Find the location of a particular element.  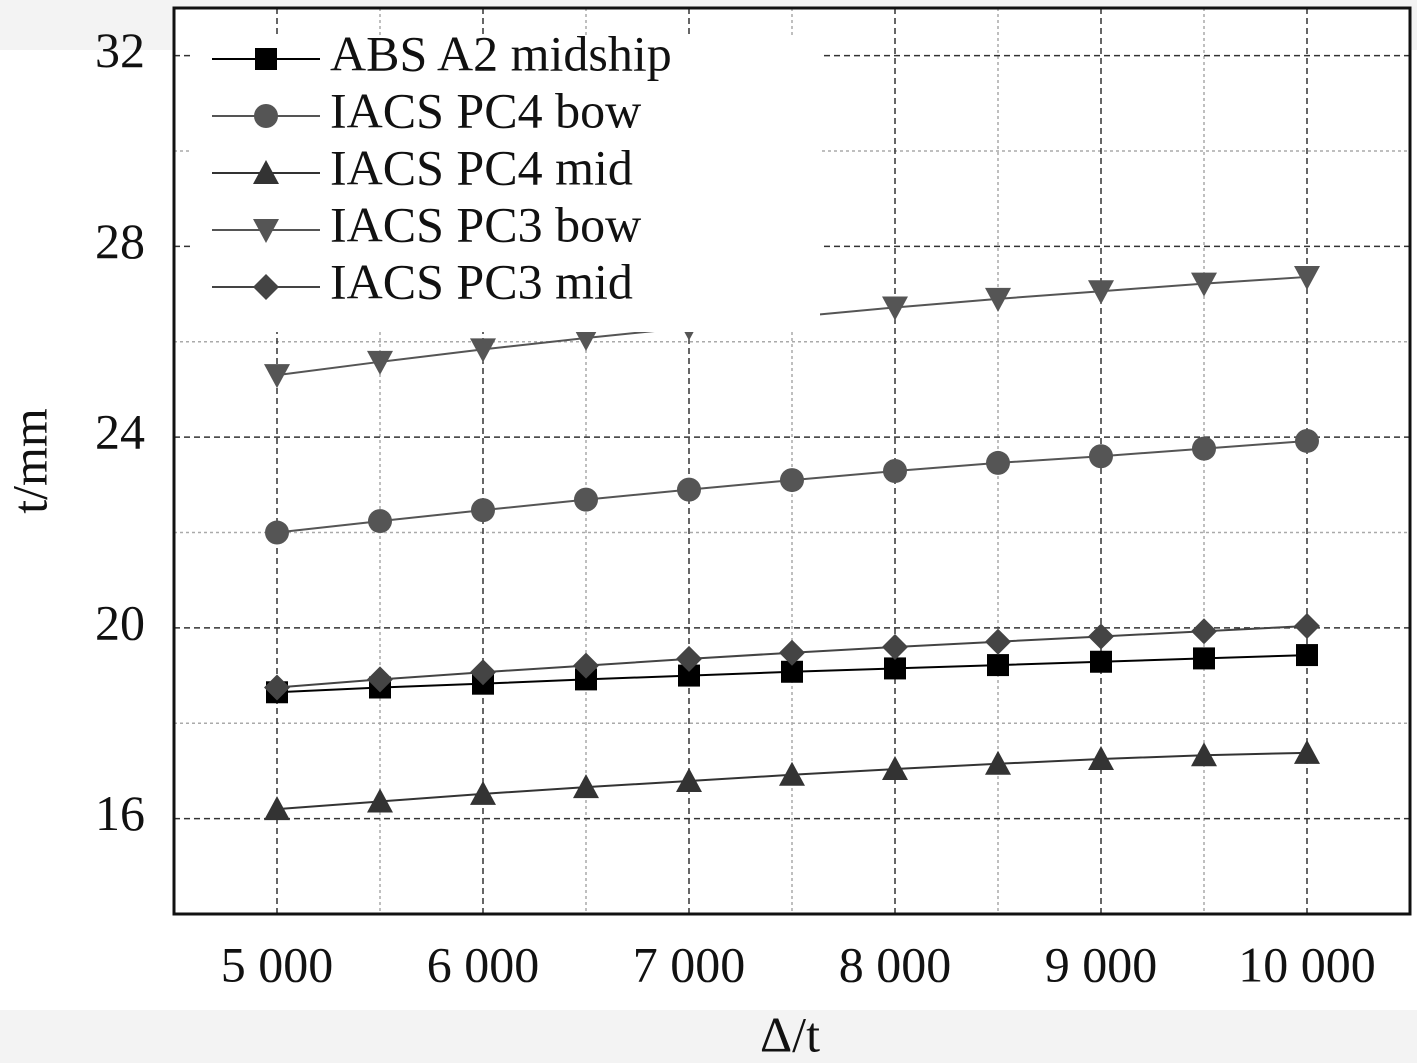

x-tick-label: 6 000 is located at coordinates (483, 964).